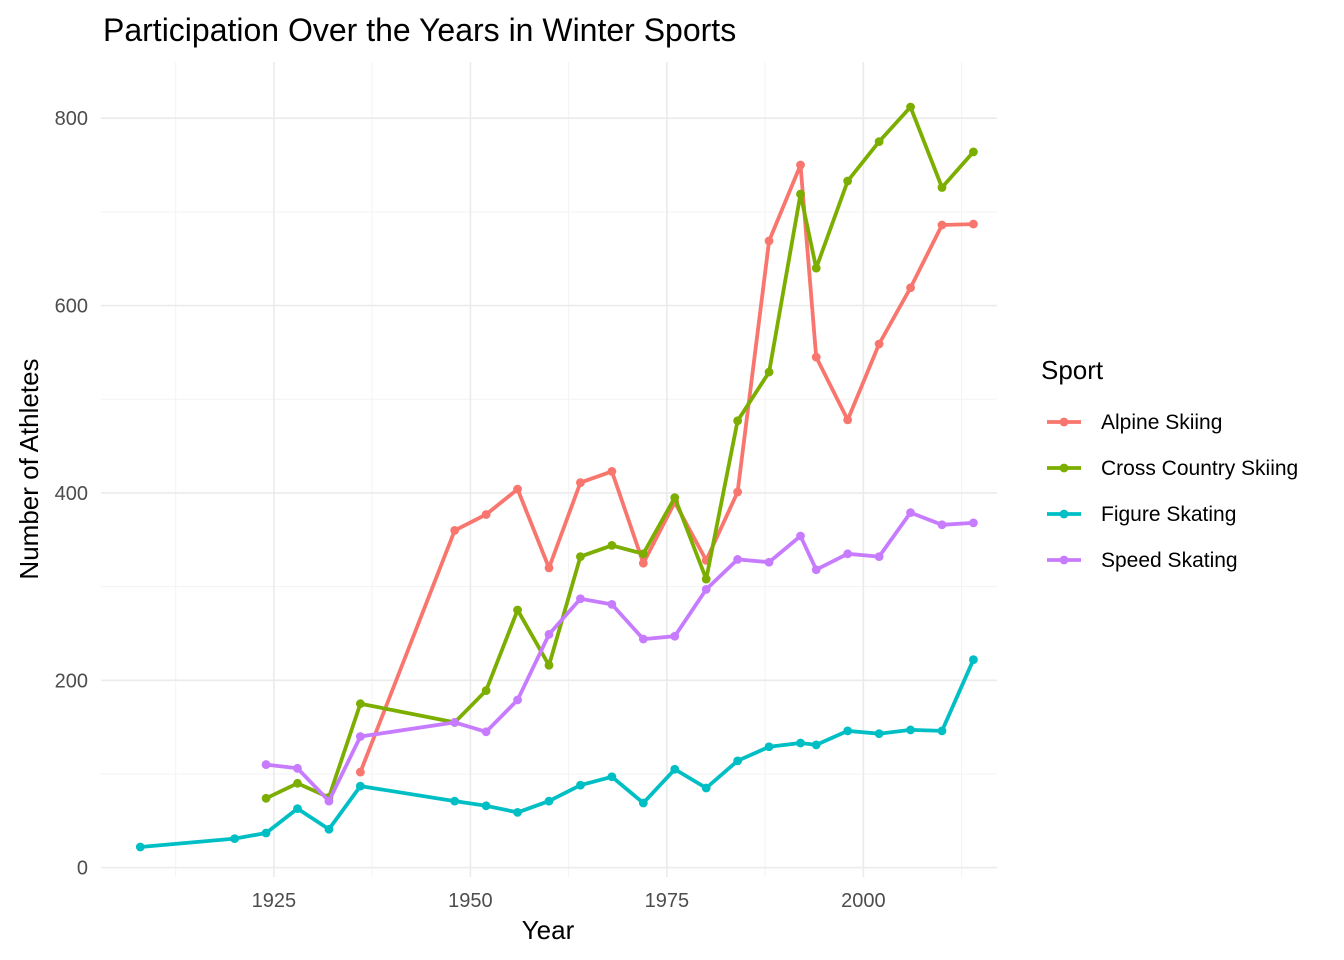 Image resolution: width=1344 pixels, height=960 pixels. Describe the element at coordinates (1072, 370) in the screenshot. I see `legend-title: Sport` at that location.